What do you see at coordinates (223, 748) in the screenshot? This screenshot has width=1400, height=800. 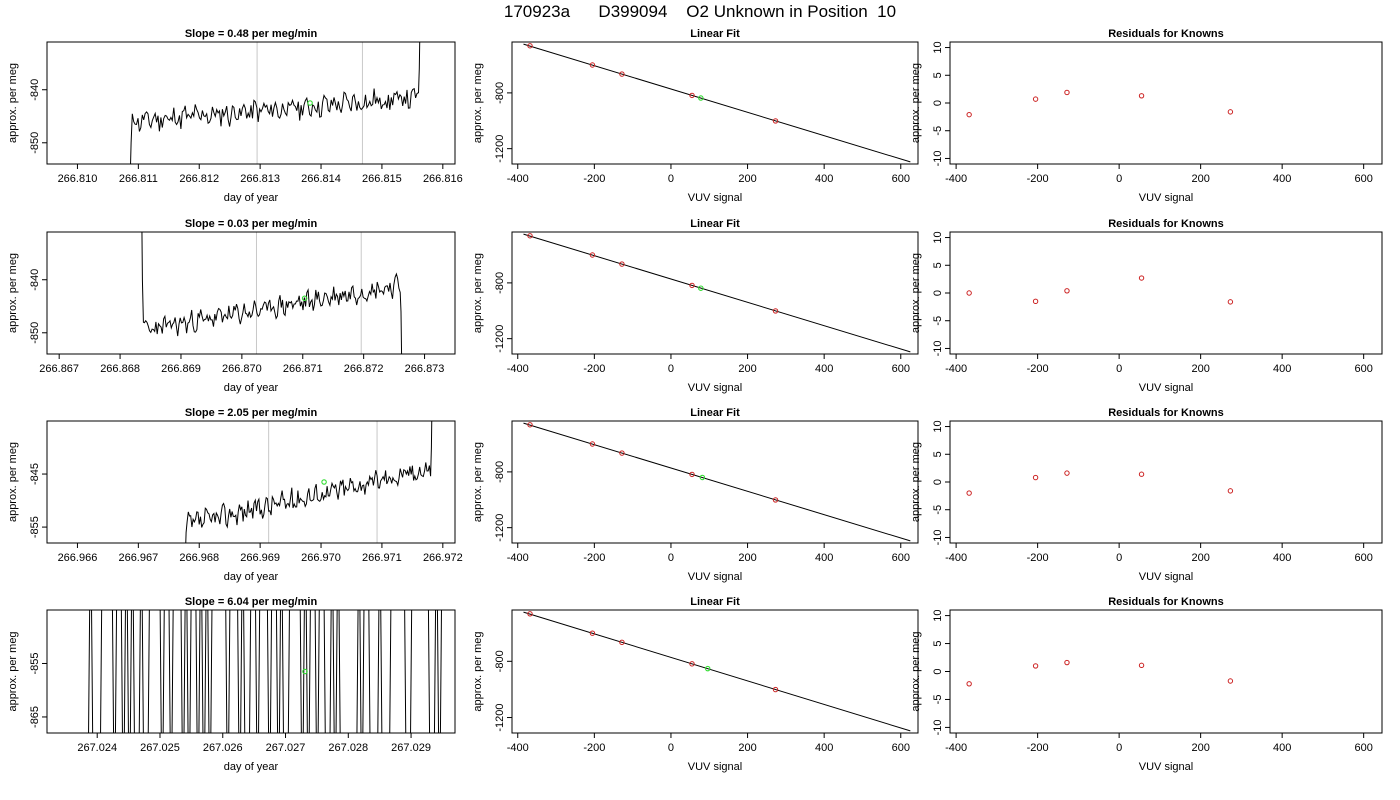 I see `x-tick-label: 267.026` at bounding box center [223, 748].